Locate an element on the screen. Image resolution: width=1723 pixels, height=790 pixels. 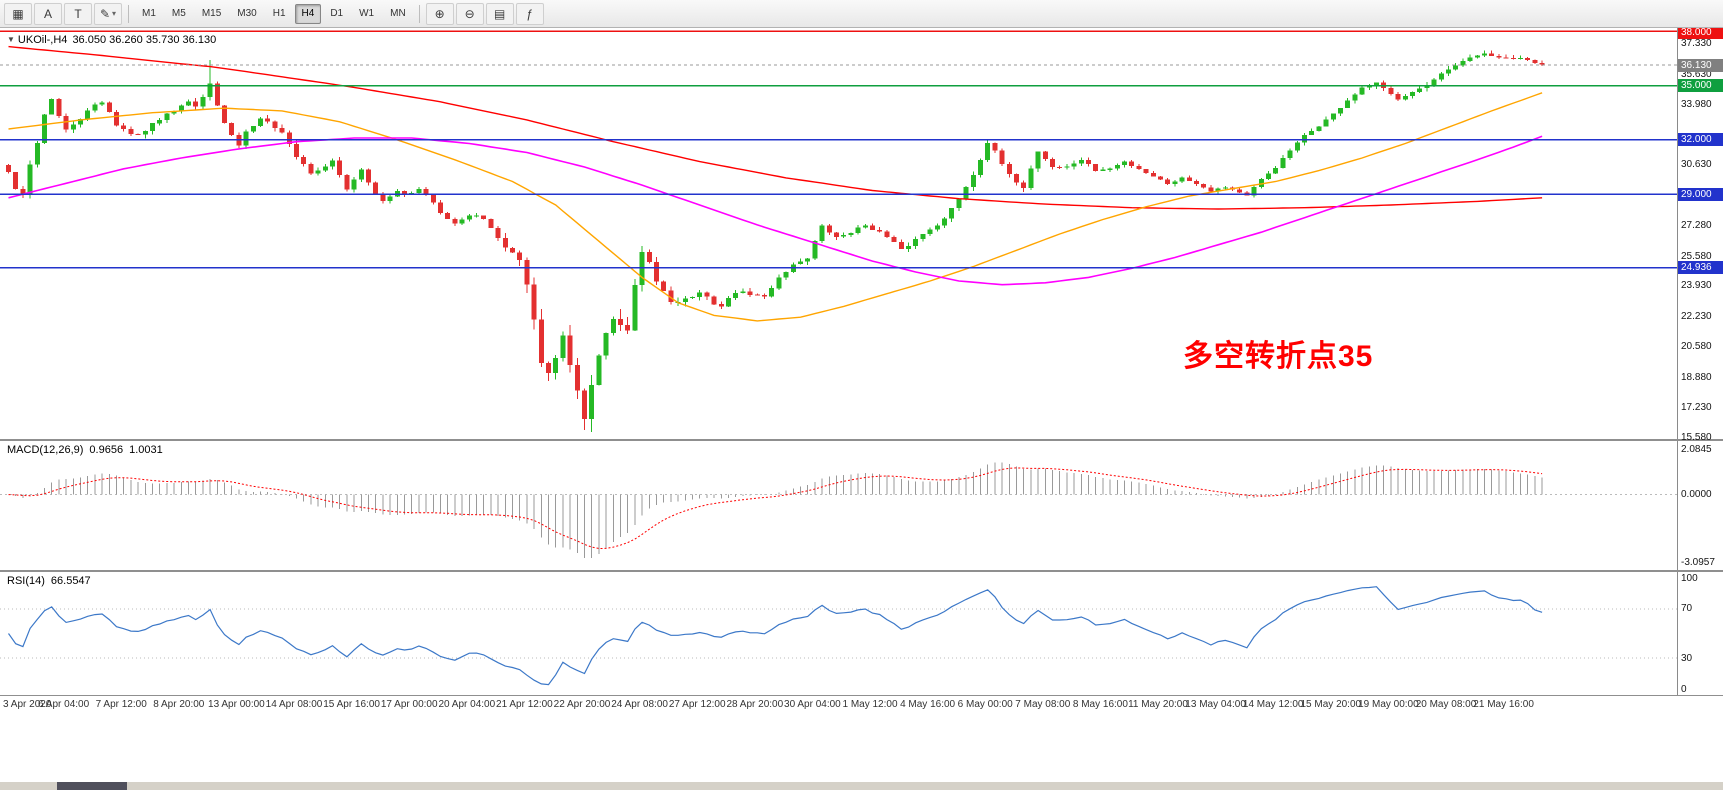
charts-icon: ▦ is located at coordinates (18, 13).